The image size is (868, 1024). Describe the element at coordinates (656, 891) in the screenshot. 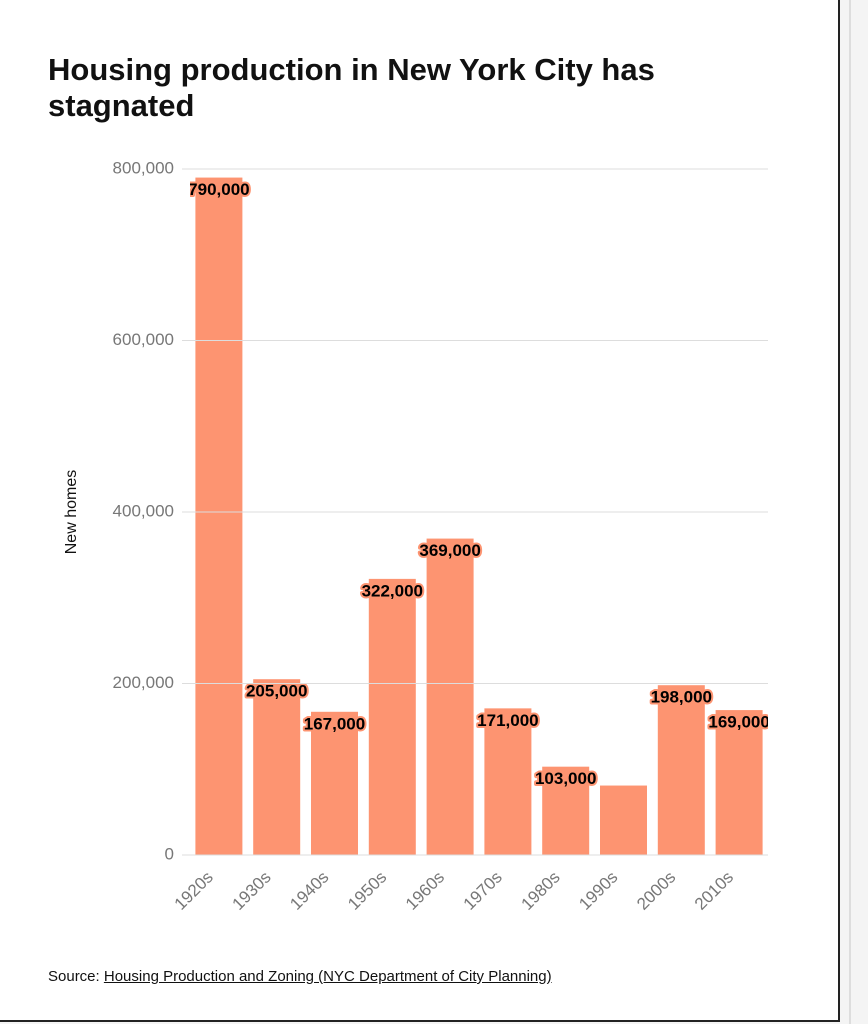

I see `x-tick-label: 2000s` at that location.